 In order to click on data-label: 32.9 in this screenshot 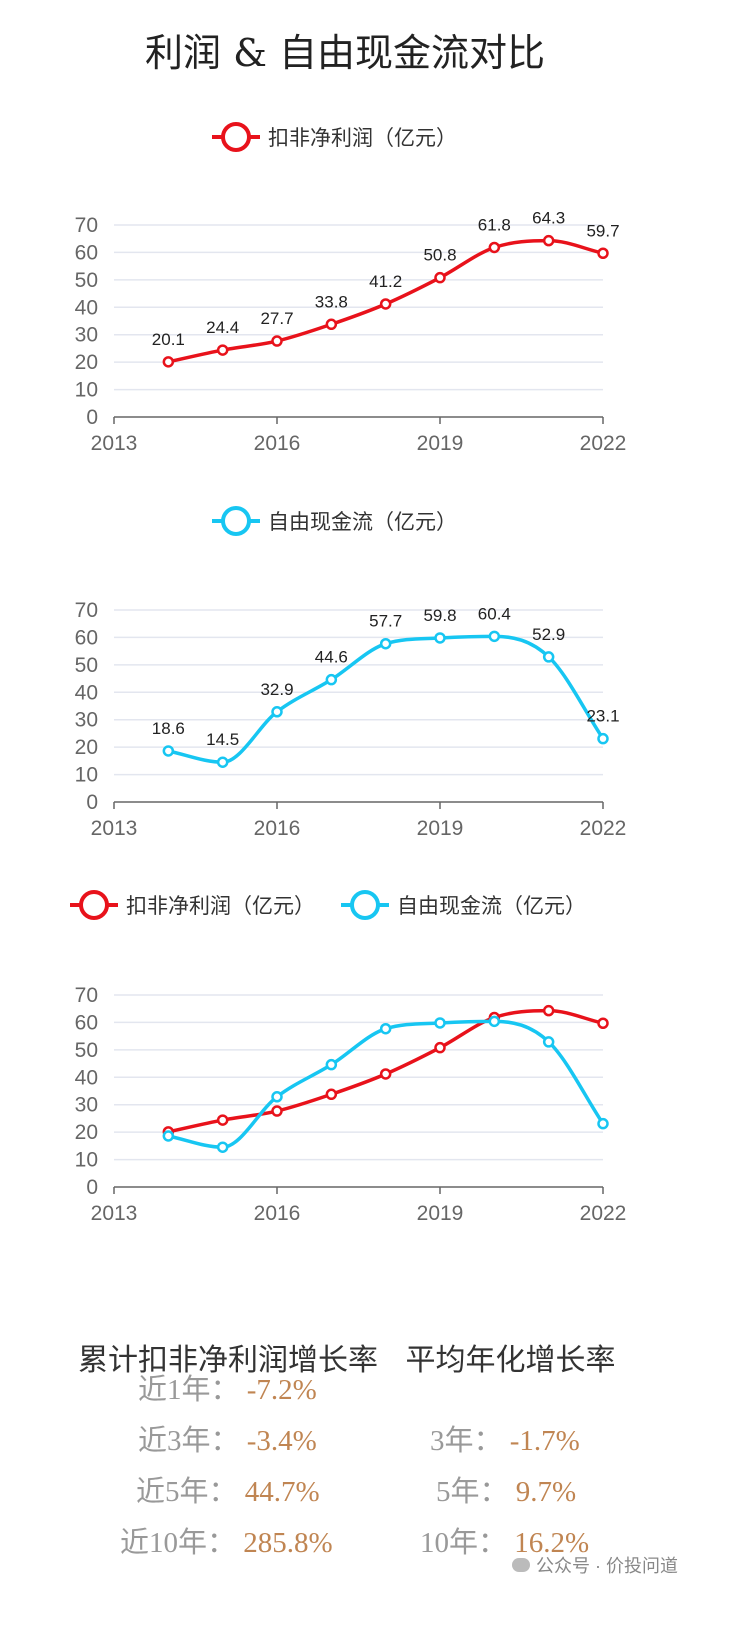, I will do `click(276, 689)`.